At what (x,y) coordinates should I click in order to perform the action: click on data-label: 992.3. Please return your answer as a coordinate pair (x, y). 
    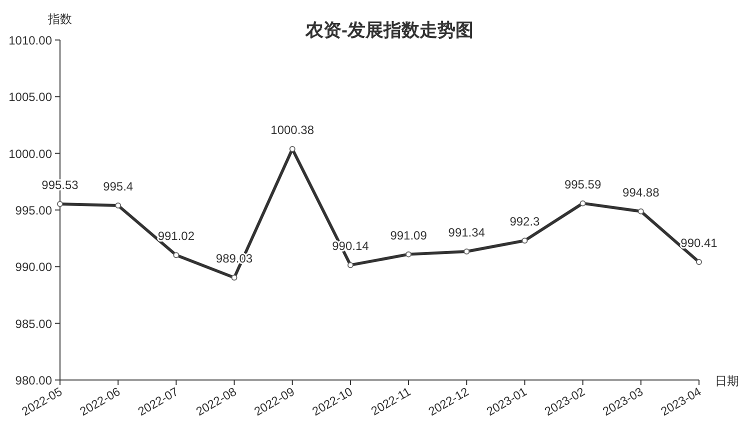
    Looking at the image, I should click on (525, 221).